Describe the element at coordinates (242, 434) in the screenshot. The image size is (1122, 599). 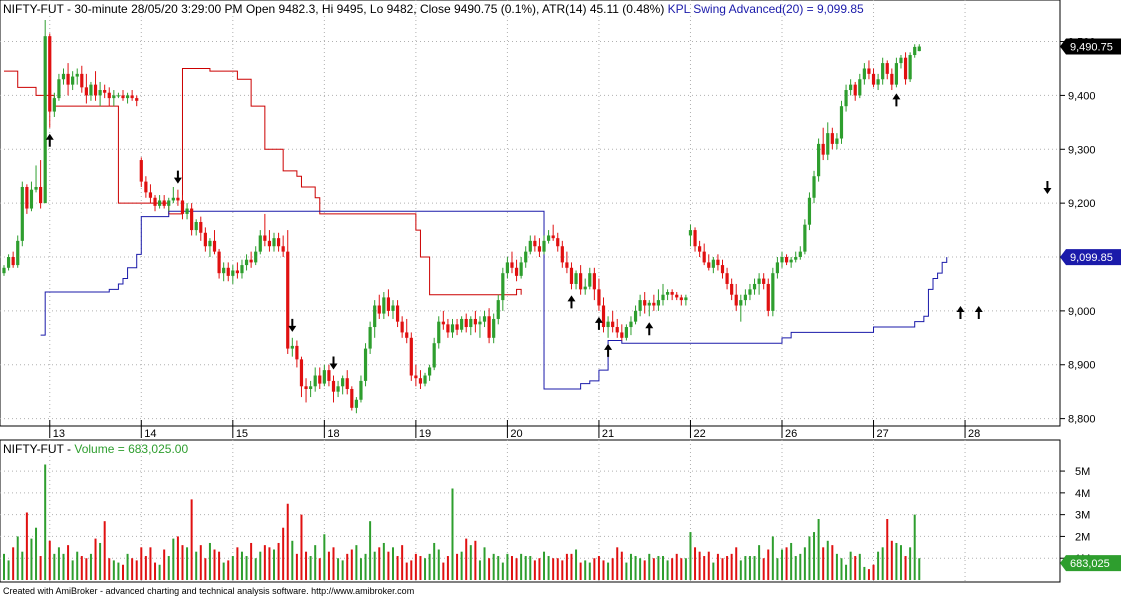
I see `date-tick-label: 15` at that location.